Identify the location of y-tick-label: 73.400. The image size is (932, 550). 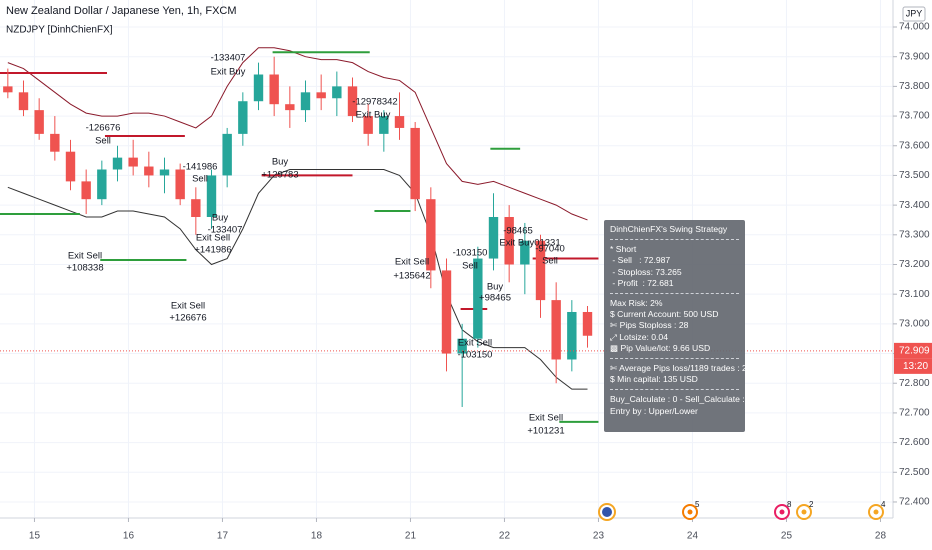
(914, 205).